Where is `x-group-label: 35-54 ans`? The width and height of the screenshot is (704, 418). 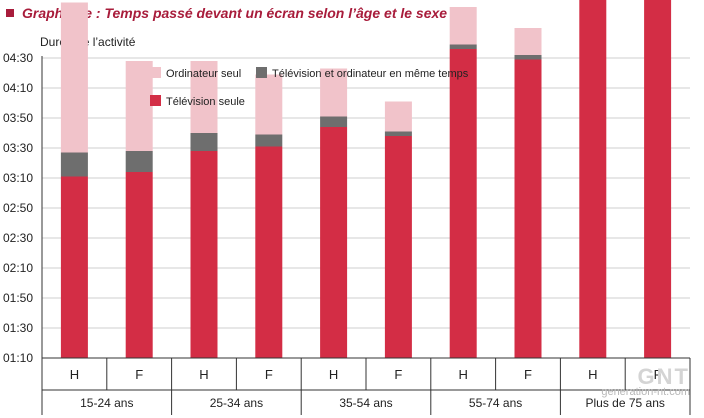
x-group-label: 35-54 ans is located at coordinates (365, 403).